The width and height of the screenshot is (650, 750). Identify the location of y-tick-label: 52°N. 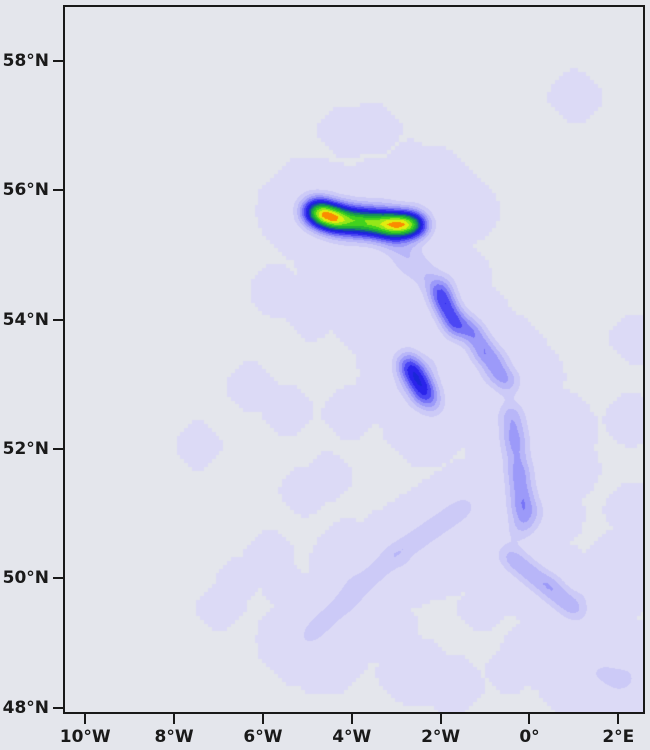
(25, 449).